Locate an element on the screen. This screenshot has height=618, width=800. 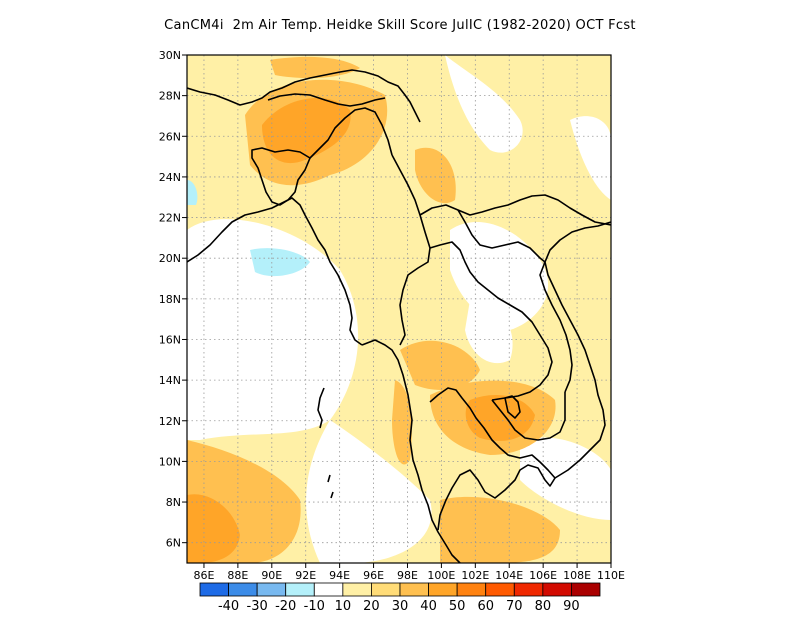
border-india-myanmar is located at coordinates (351, 133).